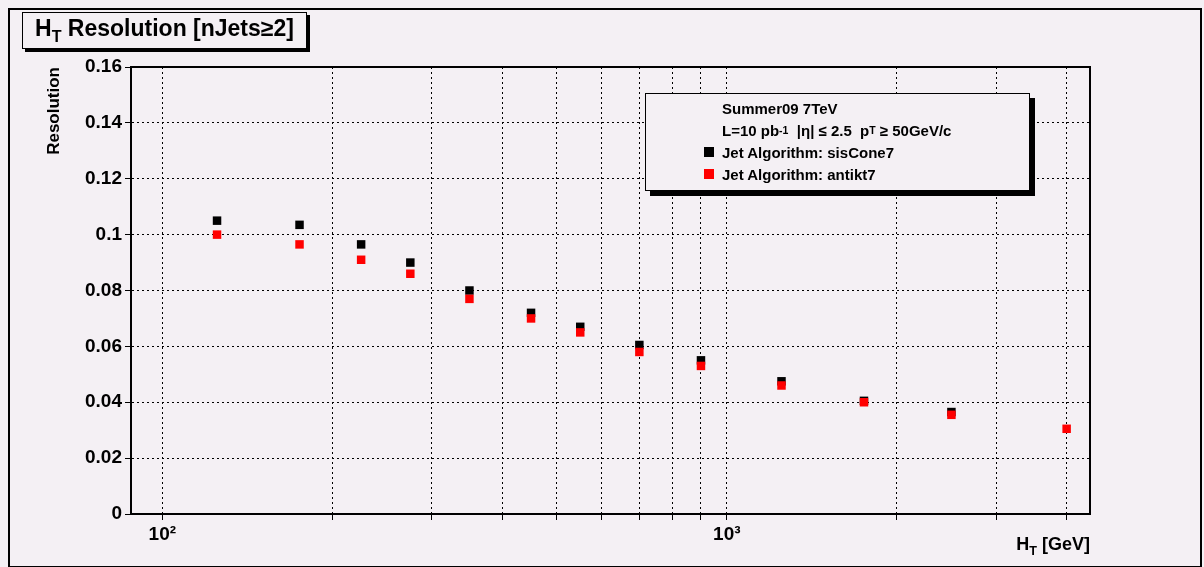  What do you see at coordinates (103, 66) in the screenshot?
I see `y-tick-label: 0.16` at bounding box center [103, 66].